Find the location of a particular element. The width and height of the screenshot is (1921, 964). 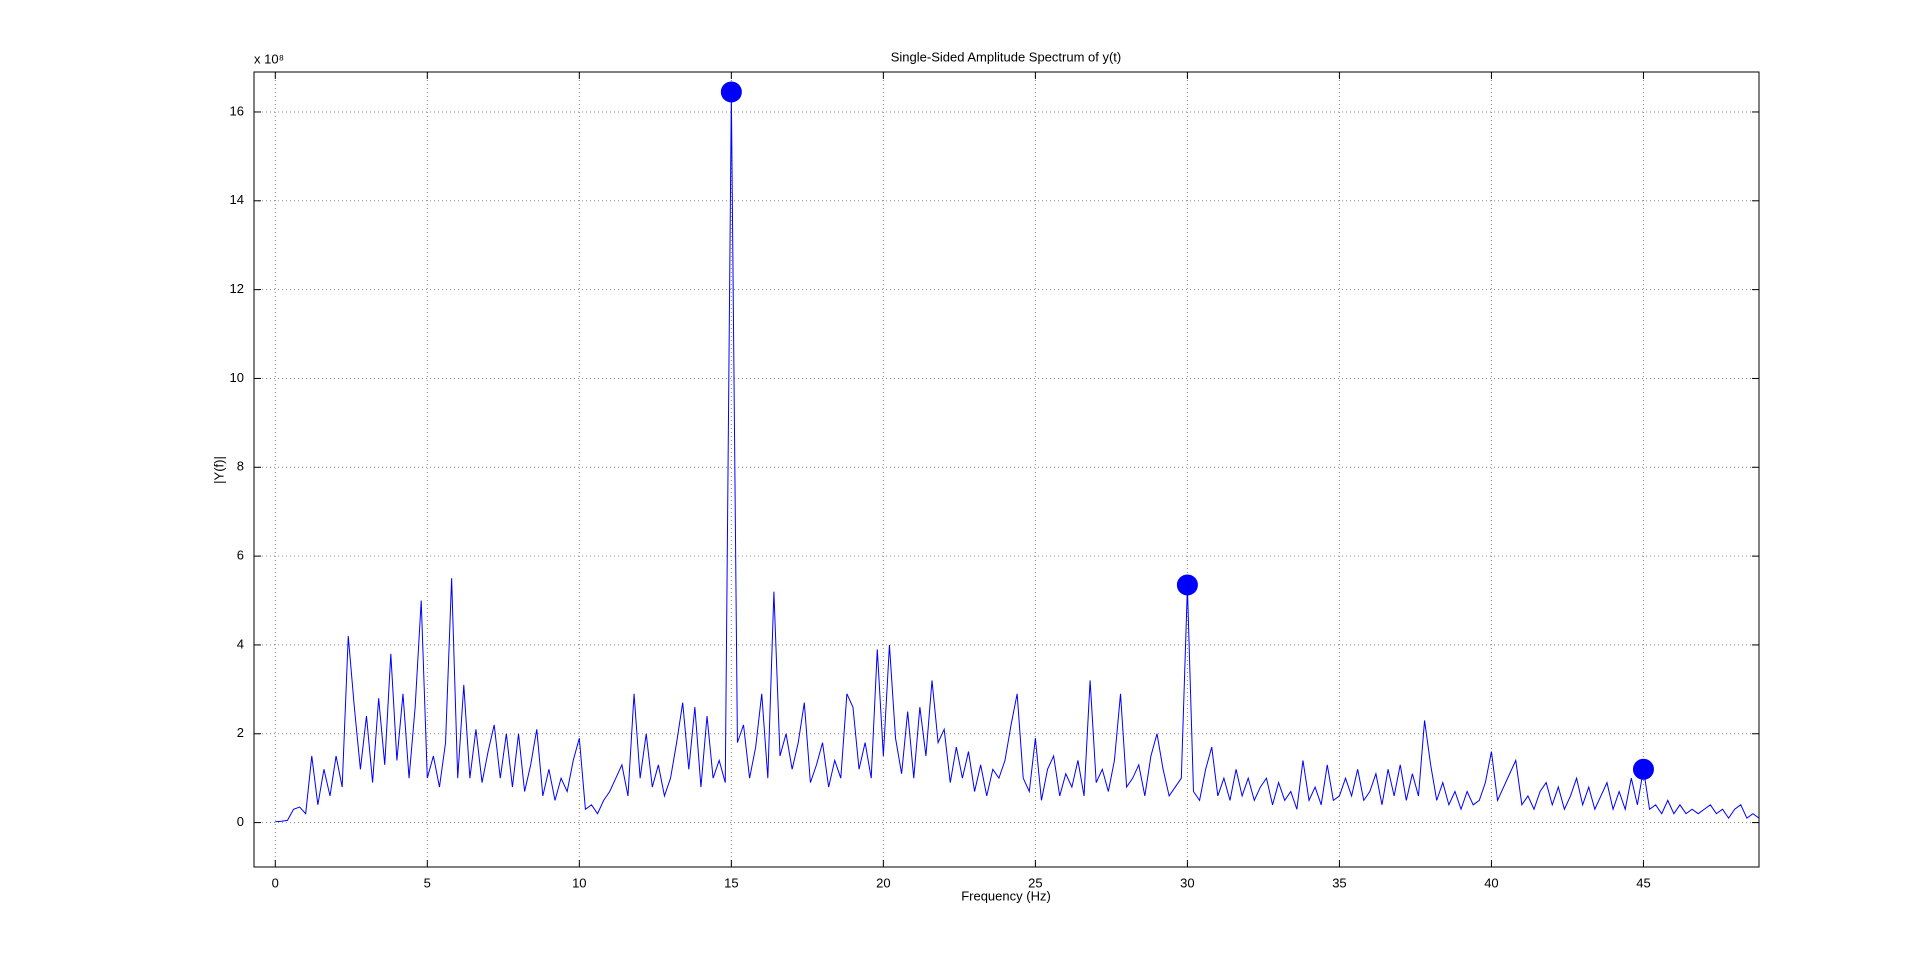

y-tick-label: 10 is located at coordinates (237, 377).